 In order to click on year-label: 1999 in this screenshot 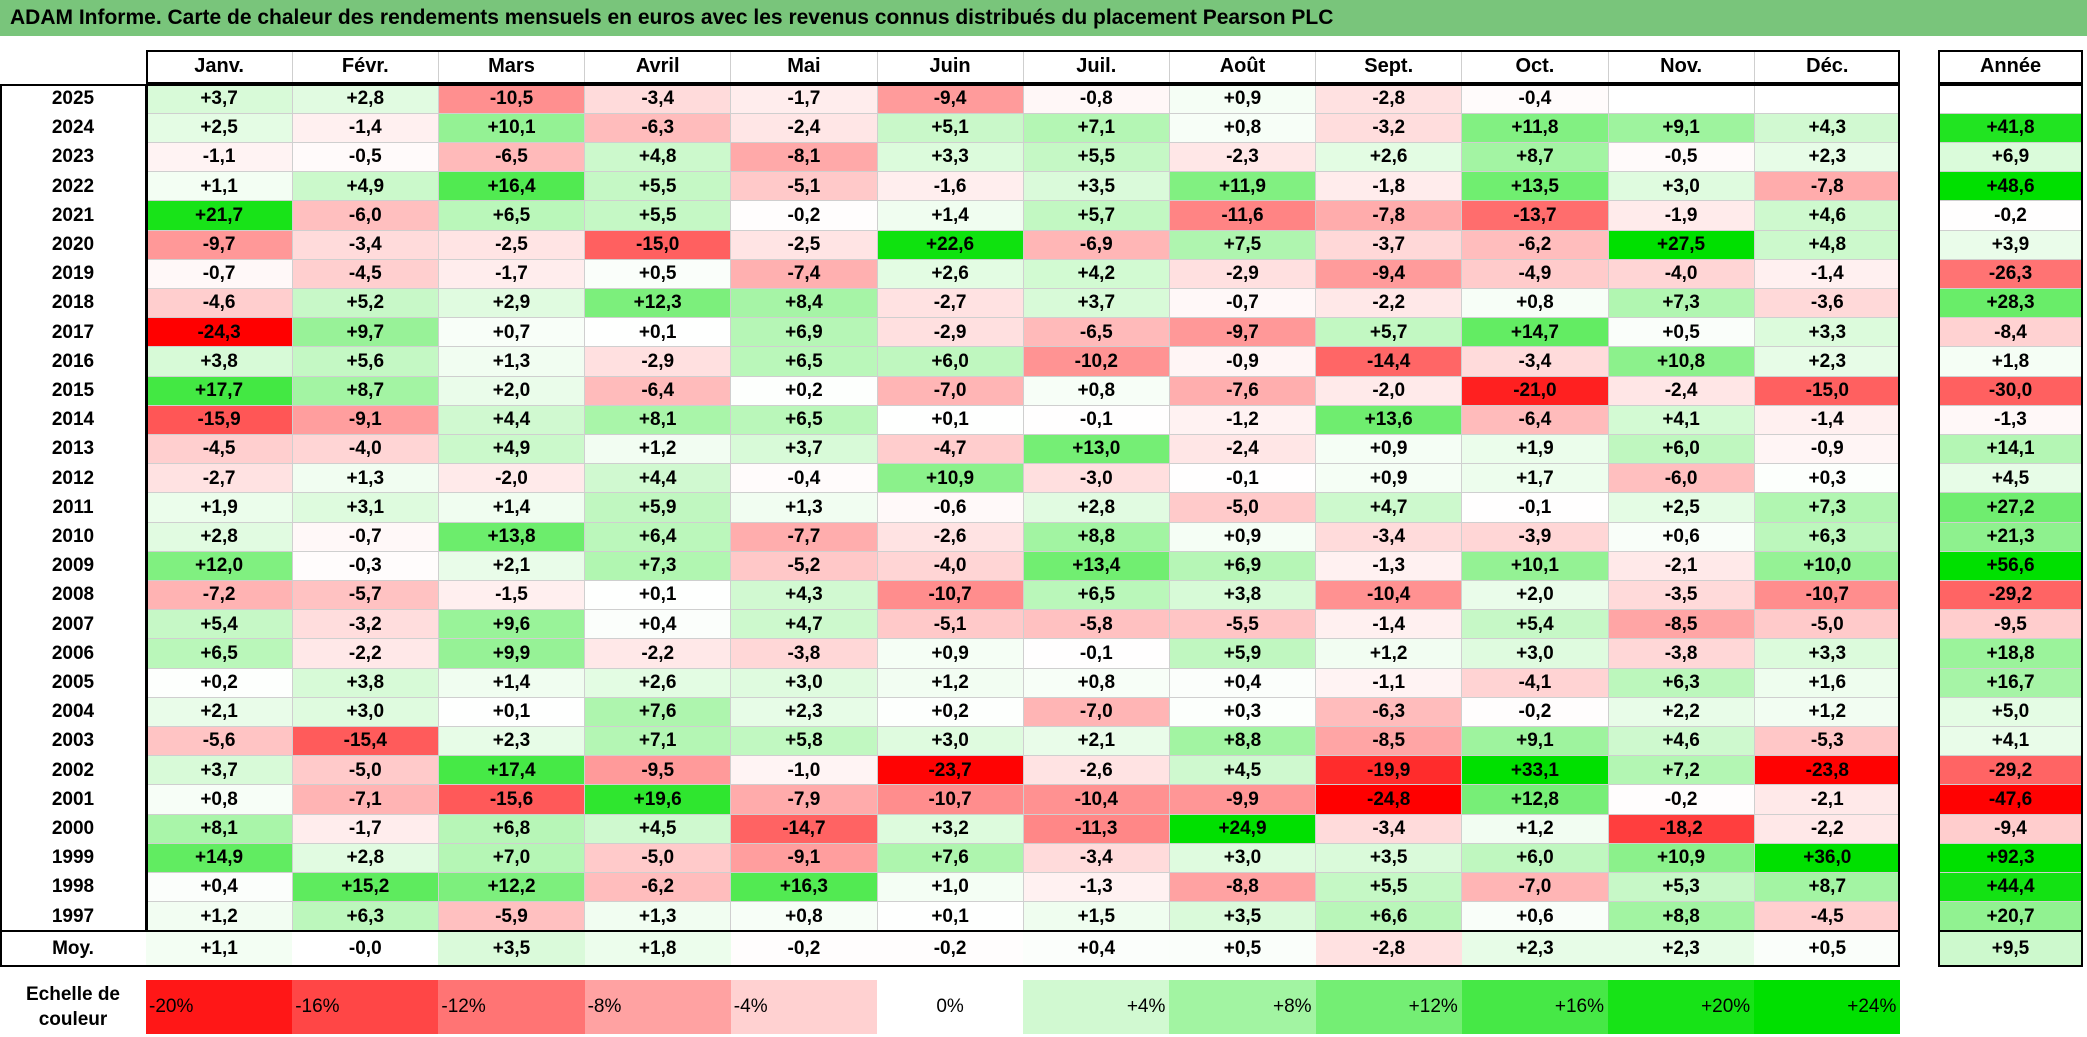, I will do `click(73, 858)`.